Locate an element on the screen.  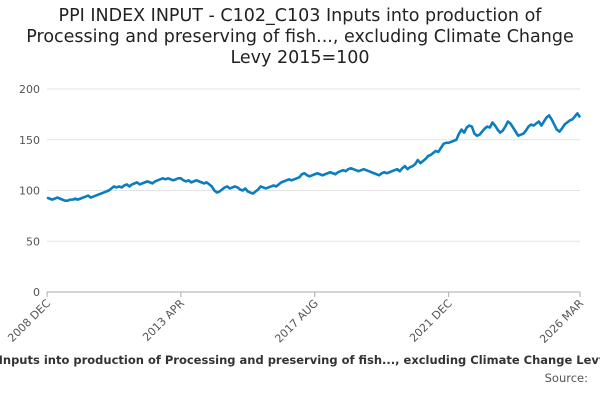
source: Source: is located at coordinates (566, 378).